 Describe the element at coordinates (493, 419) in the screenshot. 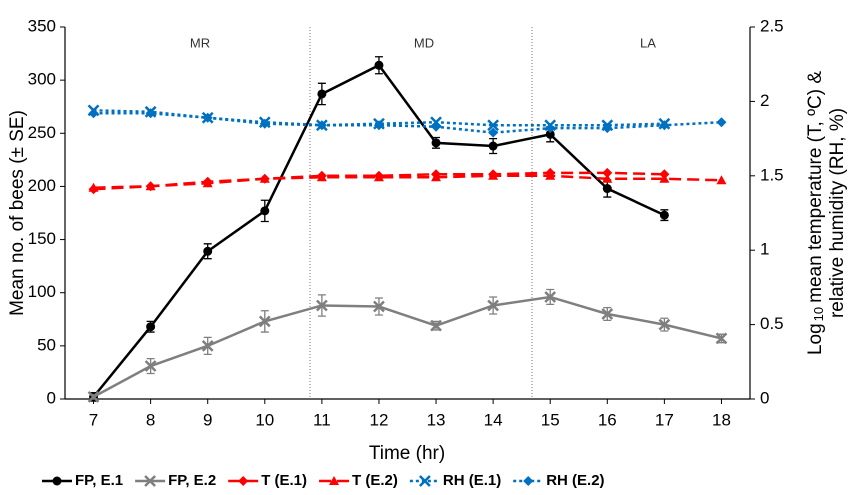

I see `x-tick-label: 14` at that location.